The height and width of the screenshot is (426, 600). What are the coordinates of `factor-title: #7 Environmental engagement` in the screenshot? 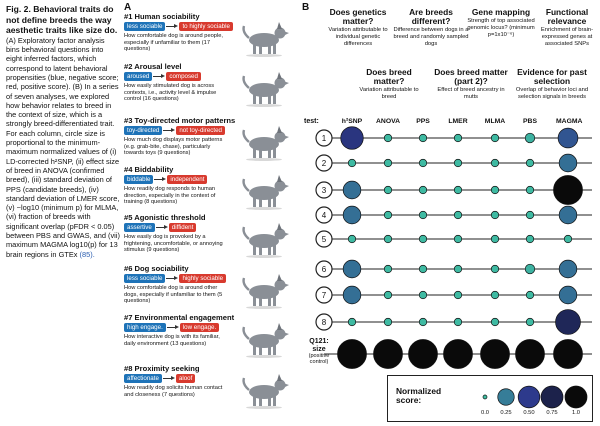 It's located at (179, 317).